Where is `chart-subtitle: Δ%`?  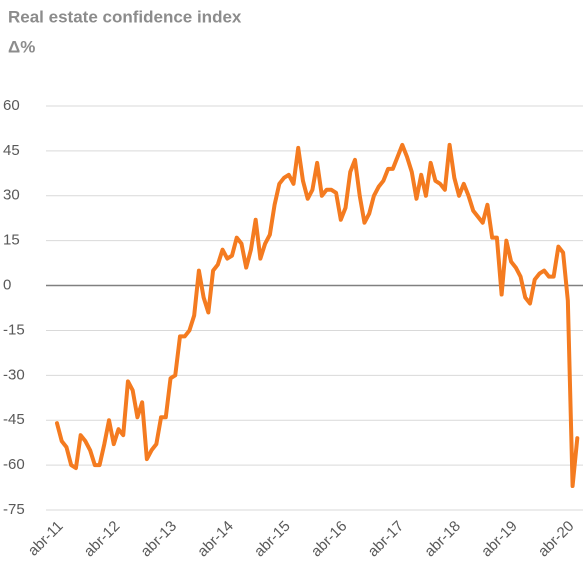
chart-subtitle: Δ% is located at coordinates (21, 46).